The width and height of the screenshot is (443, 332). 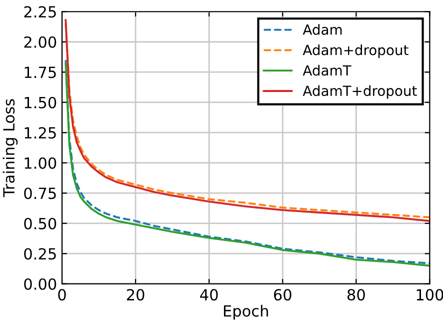 I want to click on x-tick-label: 60, so click(x=283, y=294).